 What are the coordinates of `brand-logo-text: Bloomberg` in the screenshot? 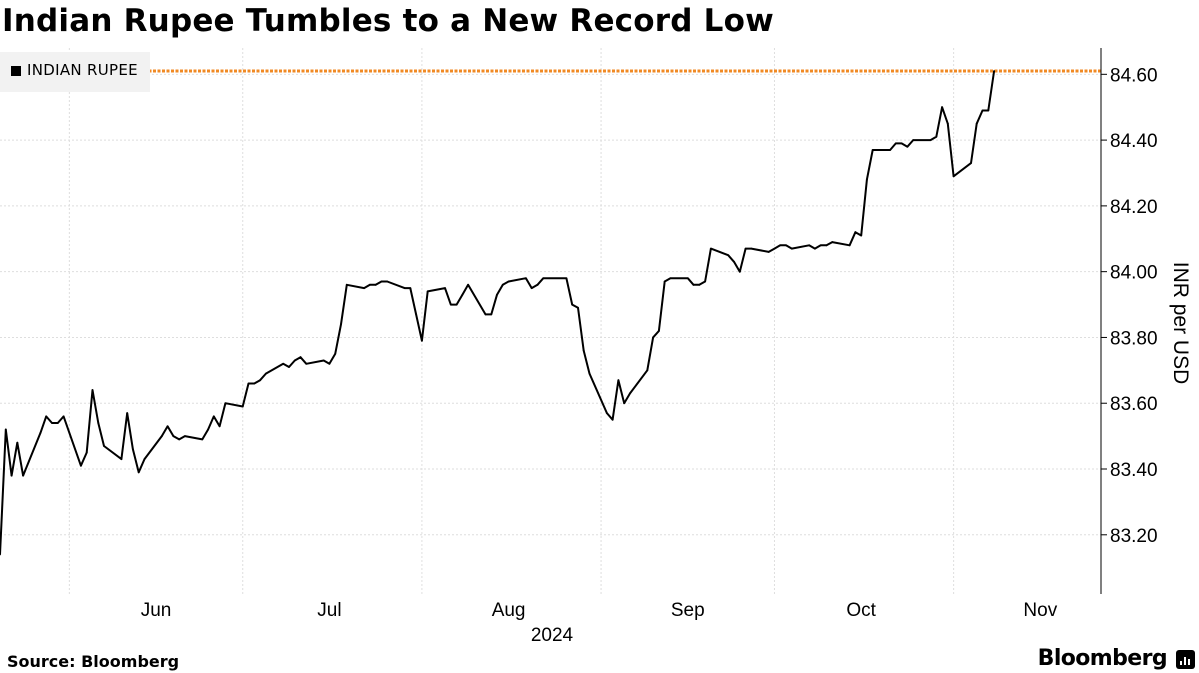 It's located at (1102, 658).